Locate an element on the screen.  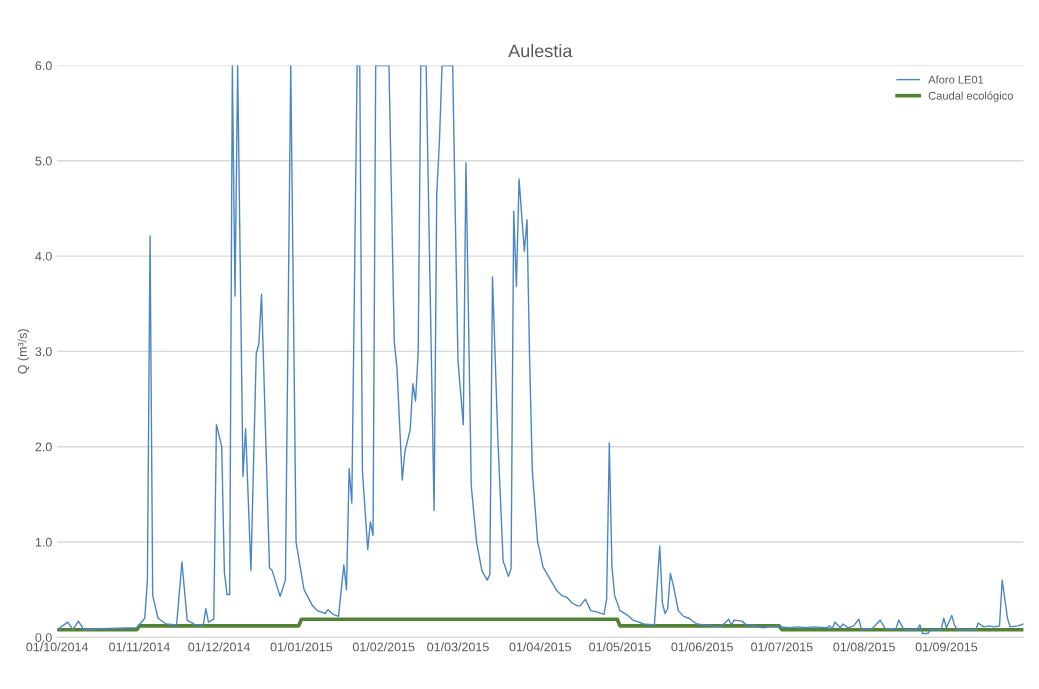
x-tick-label: 01/10/2014 is located at coordinates (57, 647).